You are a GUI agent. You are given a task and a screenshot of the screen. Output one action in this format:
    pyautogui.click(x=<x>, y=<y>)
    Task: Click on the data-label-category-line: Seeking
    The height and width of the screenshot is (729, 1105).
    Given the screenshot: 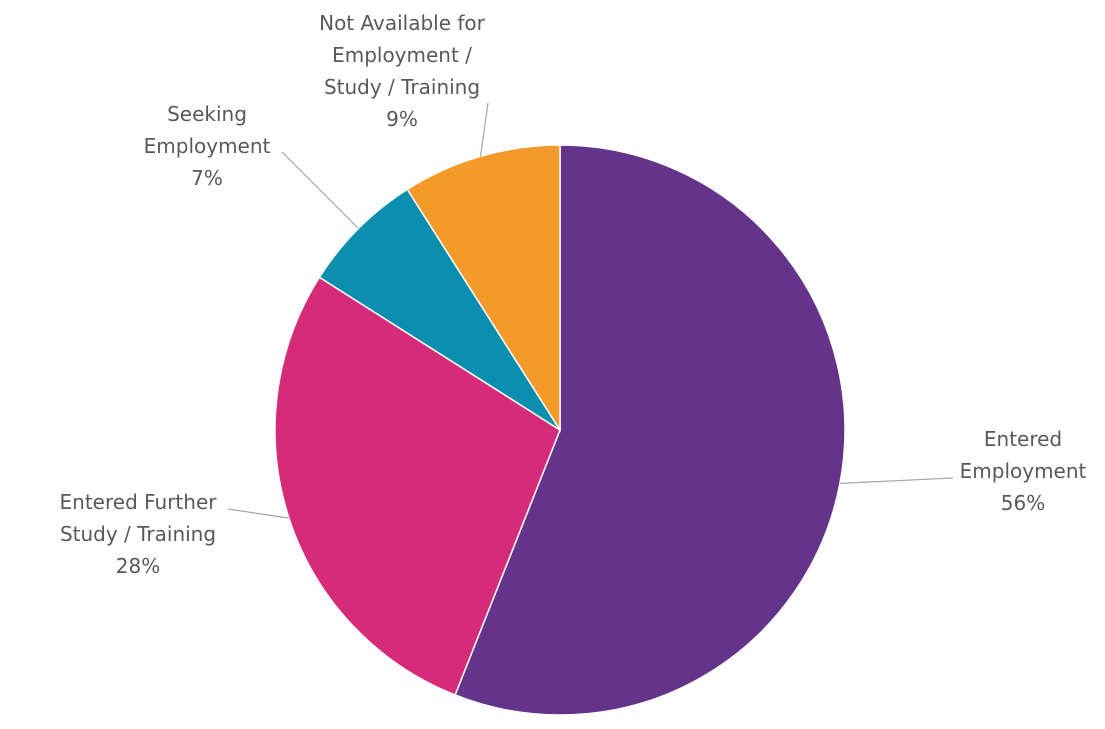 What is the action you would take?
    pyautogui.click(x=207, y=114)
    